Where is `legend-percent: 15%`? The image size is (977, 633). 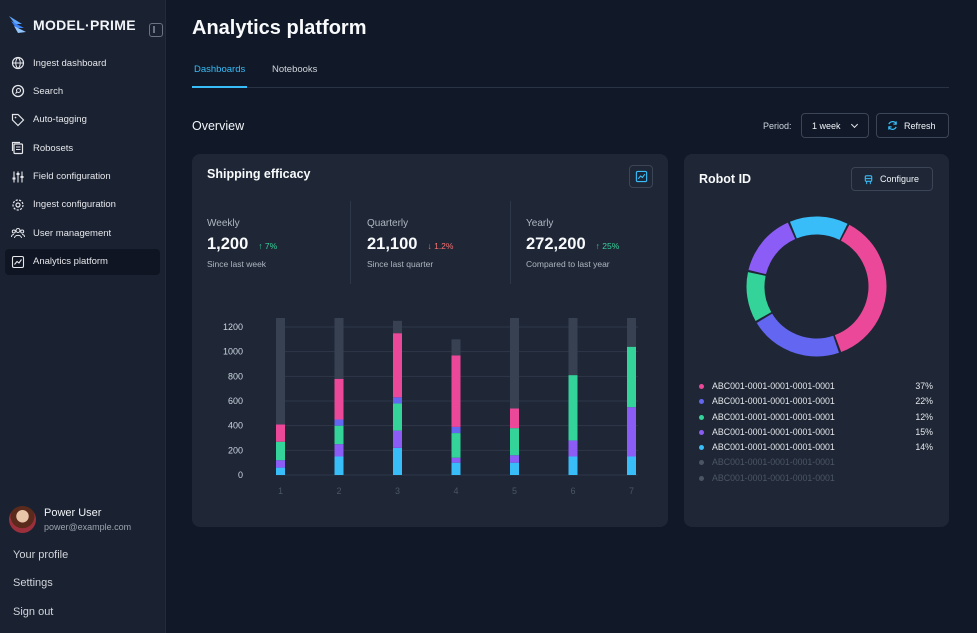
legend-percent: 15% is located at coordinates (924, 431).